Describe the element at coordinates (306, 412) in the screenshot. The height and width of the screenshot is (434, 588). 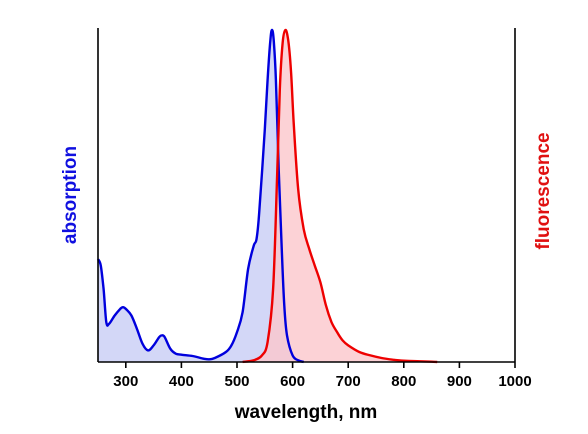
I see `x-axis-label: wavelength, nm` at that location.